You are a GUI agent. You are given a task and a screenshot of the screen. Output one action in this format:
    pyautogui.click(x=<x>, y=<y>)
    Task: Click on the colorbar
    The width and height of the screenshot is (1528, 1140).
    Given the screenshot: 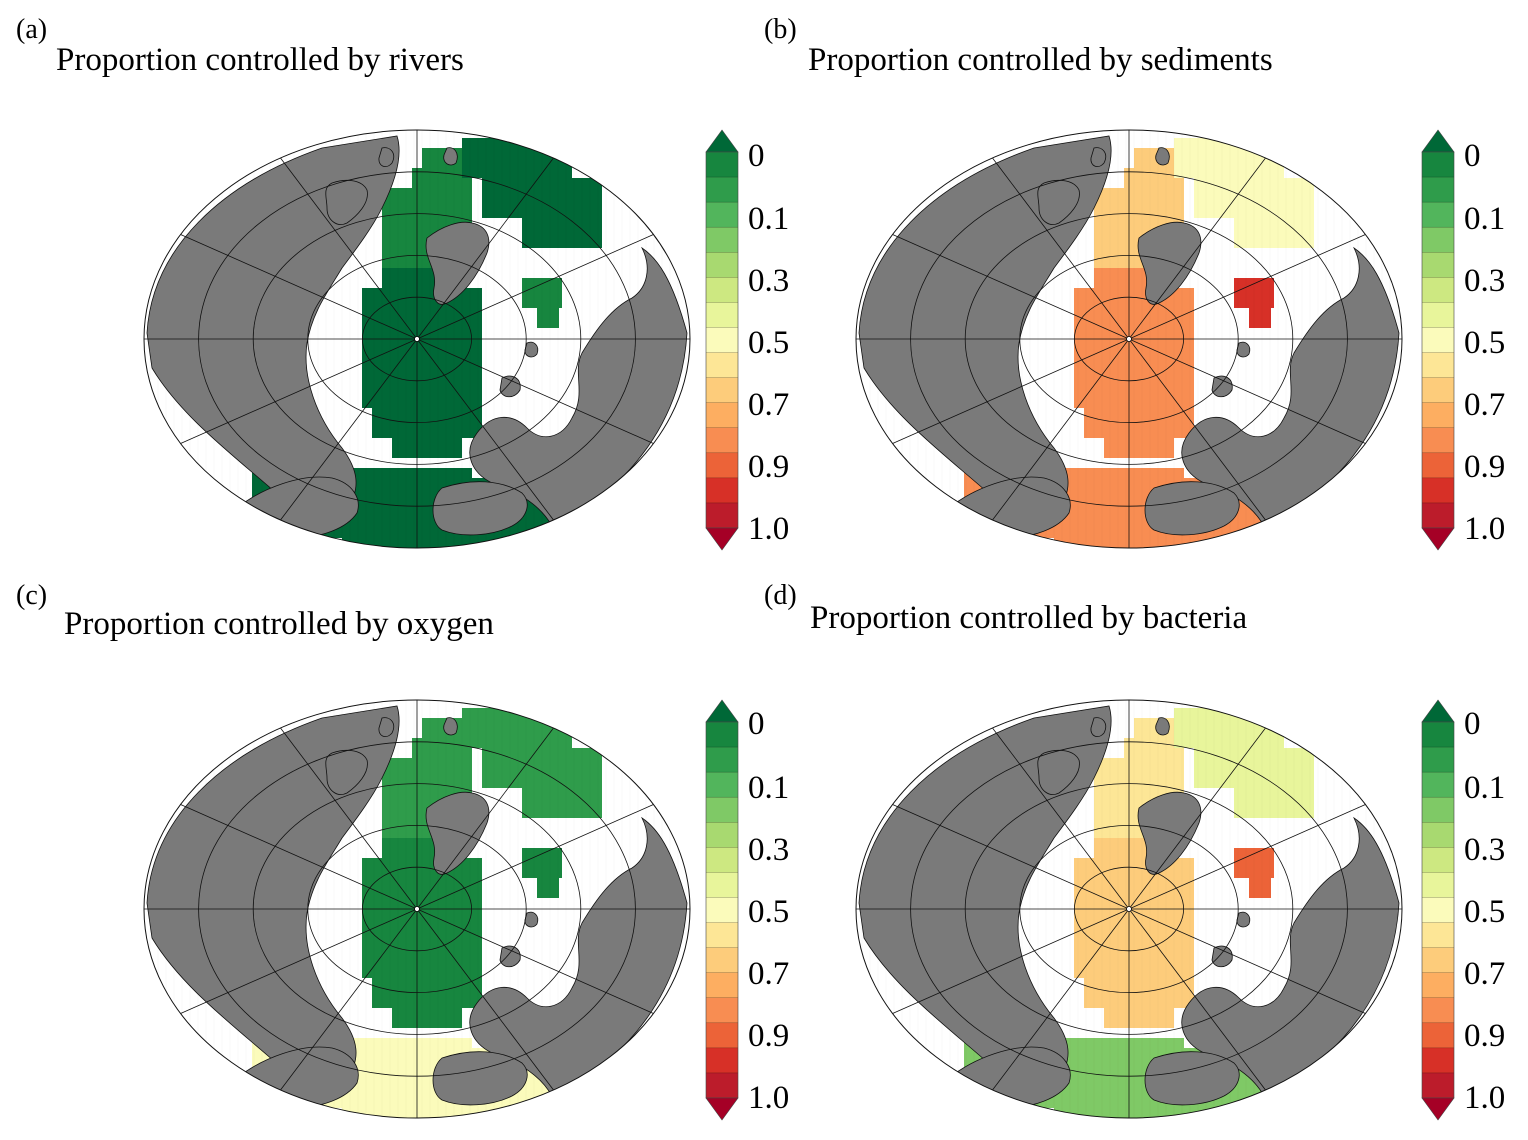 What is the action you would take?
    pyautogui.click(x=1438, y=340)
    